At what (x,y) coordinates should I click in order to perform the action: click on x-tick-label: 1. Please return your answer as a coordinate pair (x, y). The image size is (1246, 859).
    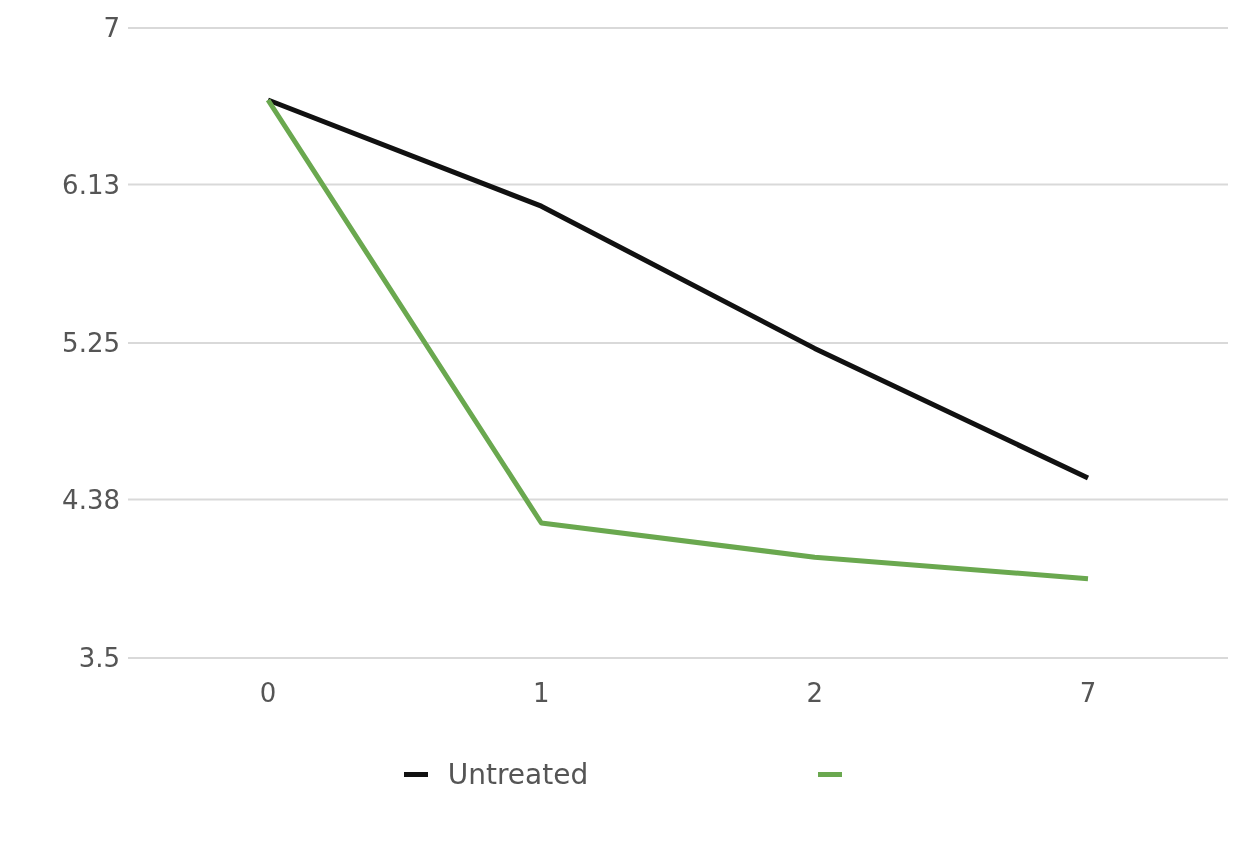
    Looking at the image, I should click on (541, 693).